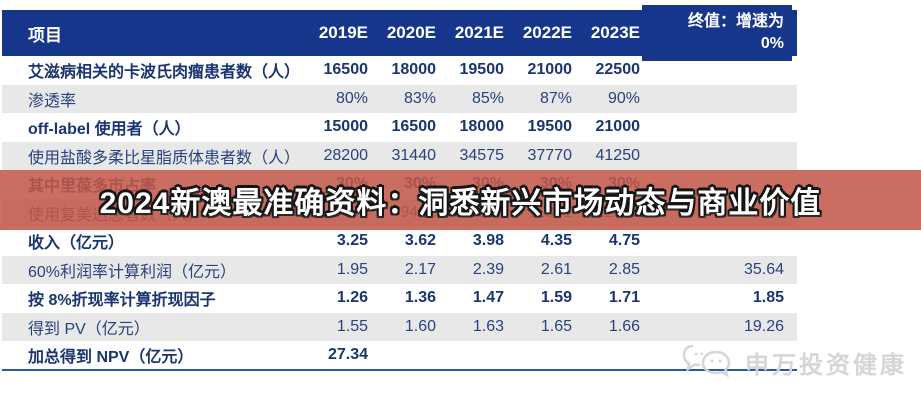  I want to click on row-terminal-value: 35.64, so click(763, 269).